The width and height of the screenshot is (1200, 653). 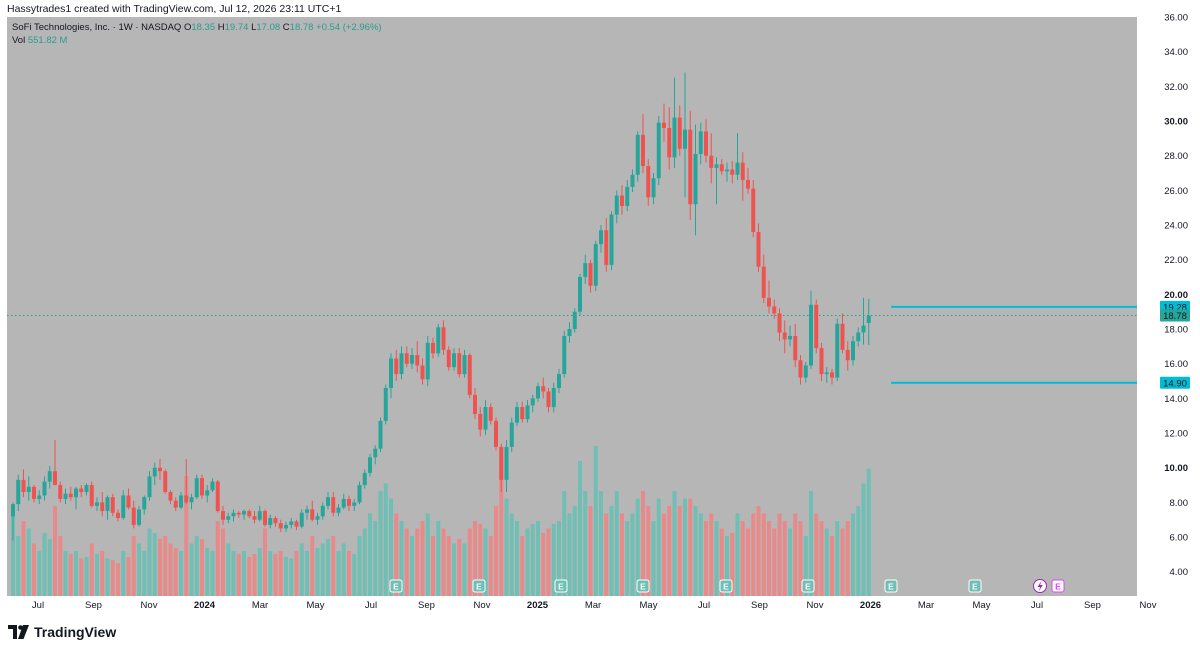 What do you see at coordinates (1176, 191) in the screenshot?
I see `y-tick-label: 26.00` at bounding box center [1176, 191].